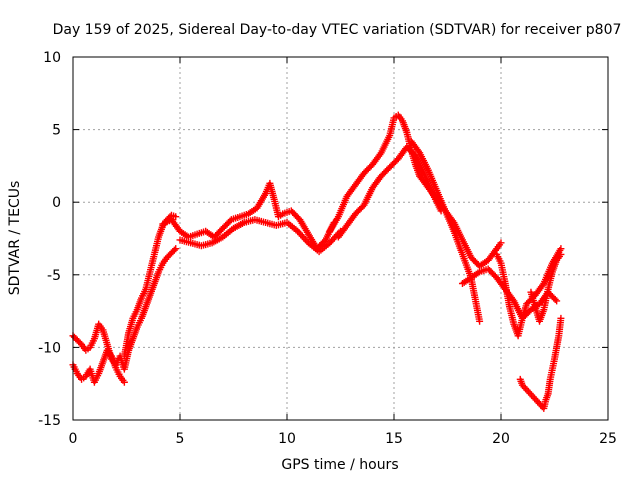 This screenshot has height=480, width=640. Describe the element at coordinates (287, 439) in the screenshot. I see `x-tick-label: 10` at that location.